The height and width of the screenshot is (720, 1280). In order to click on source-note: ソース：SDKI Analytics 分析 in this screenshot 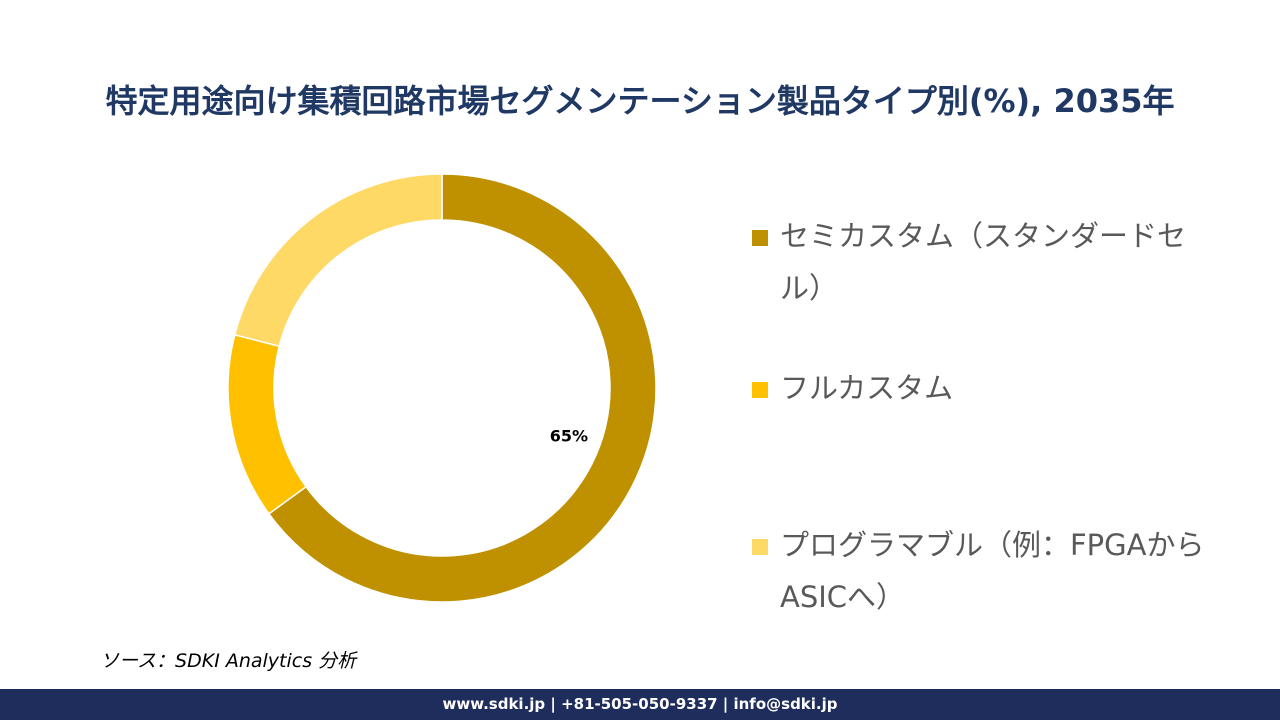, I will do `click(228, 661)`.